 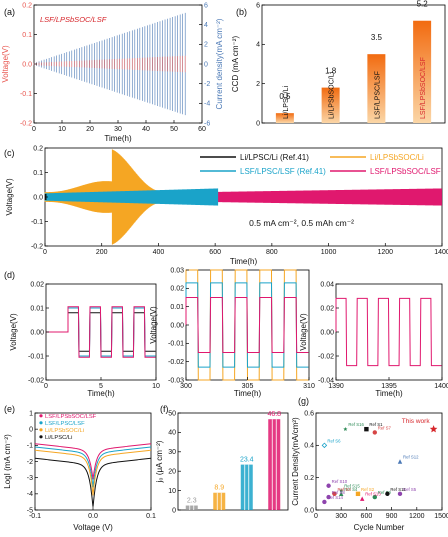 I want to click on j0-value-label: 2.3, so click(x=192, y=501).